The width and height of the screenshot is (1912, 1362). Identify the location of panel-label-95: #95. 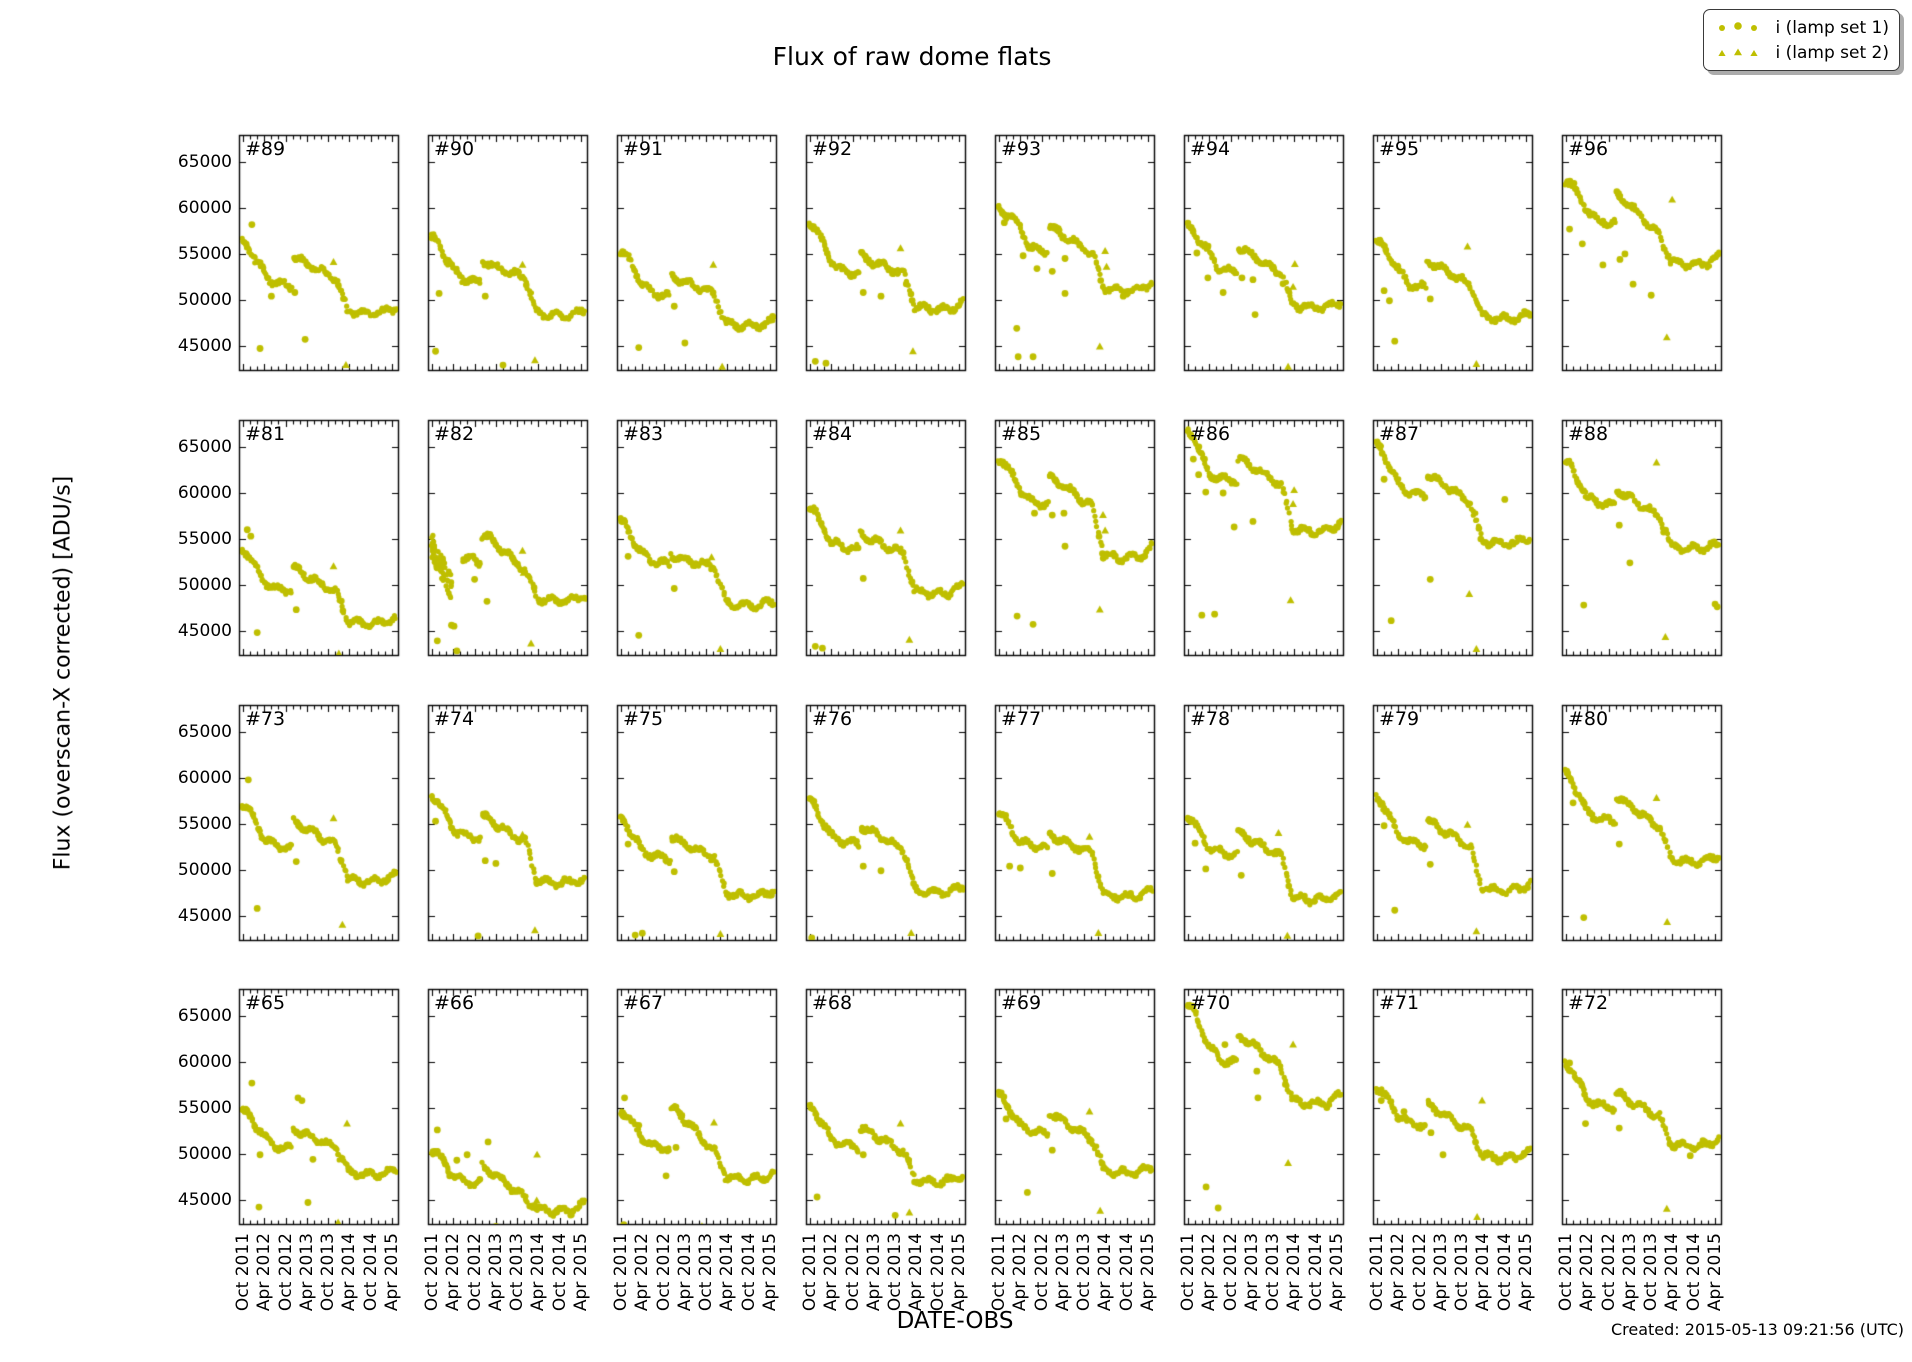
(1399, 149).